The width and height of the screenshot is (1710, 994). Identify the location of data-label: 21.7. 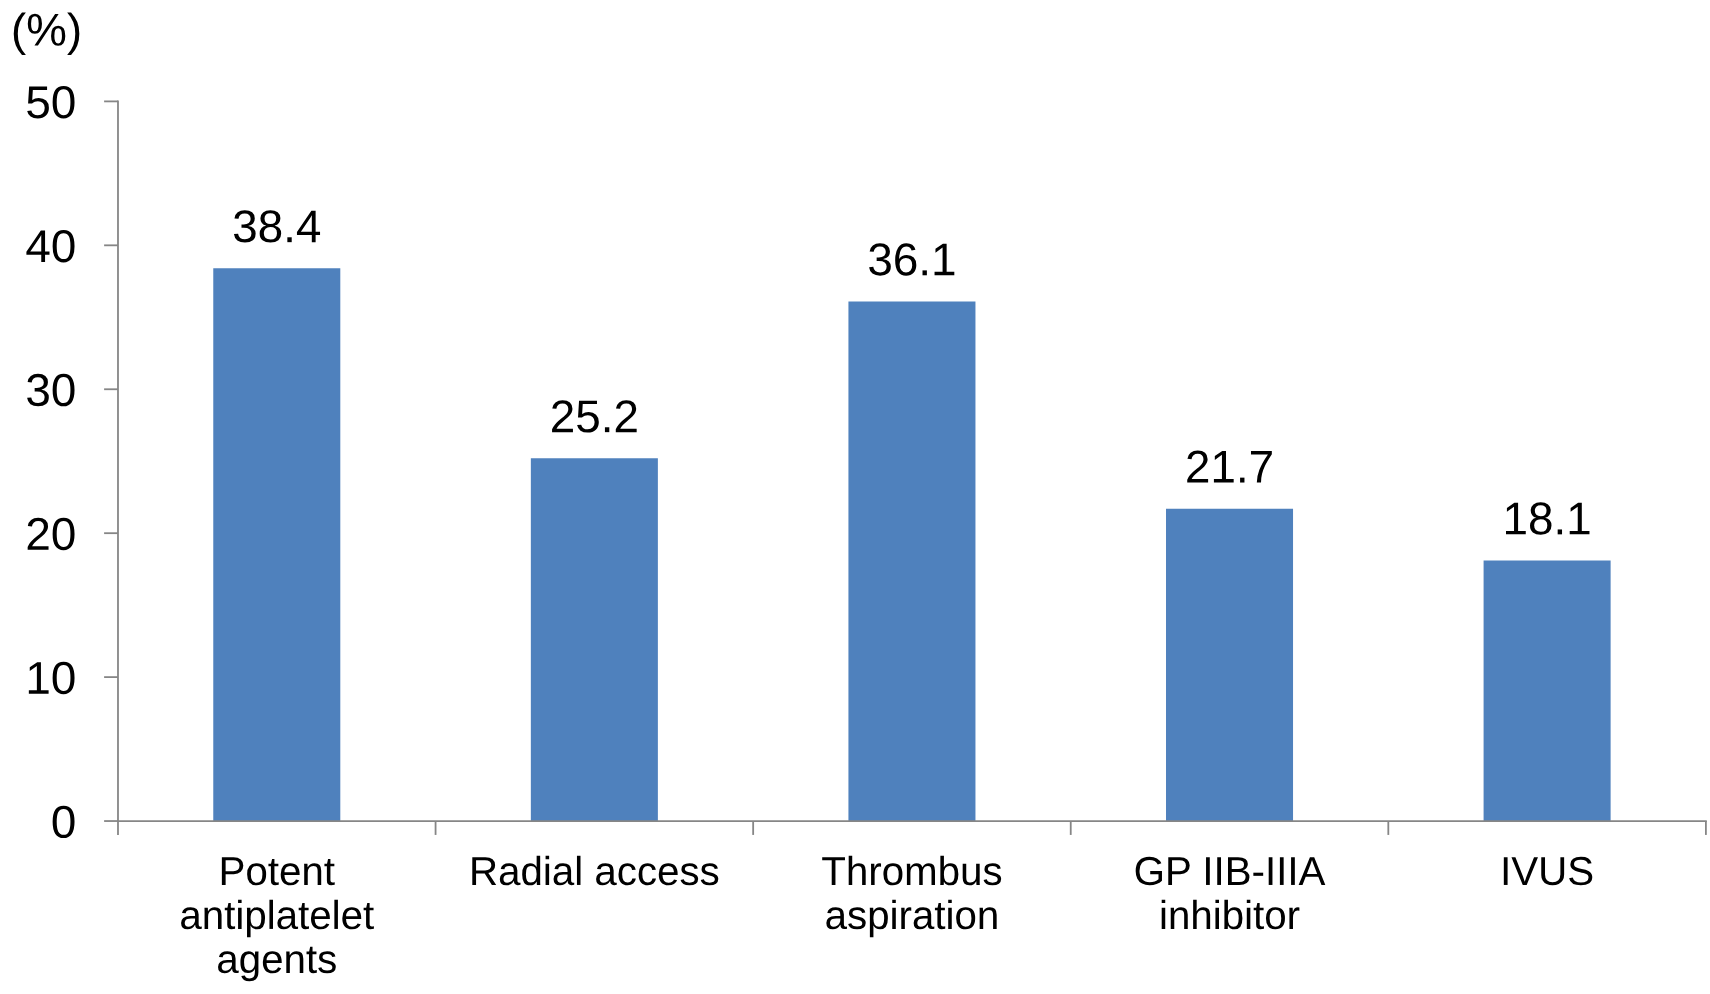
(1229, 466).